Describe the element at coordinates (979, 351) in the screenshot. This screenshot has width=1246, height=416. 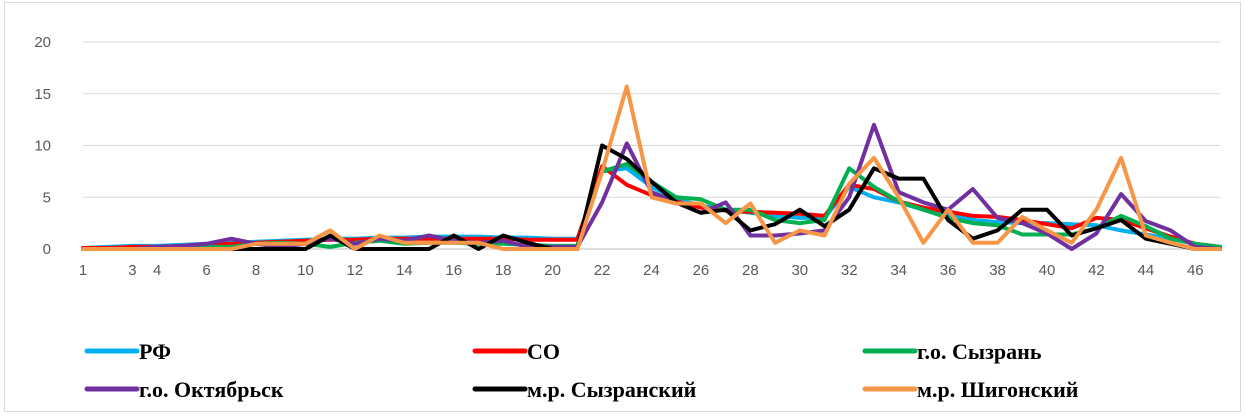
I see `legend-label: г.о. Сызрань` at that location.